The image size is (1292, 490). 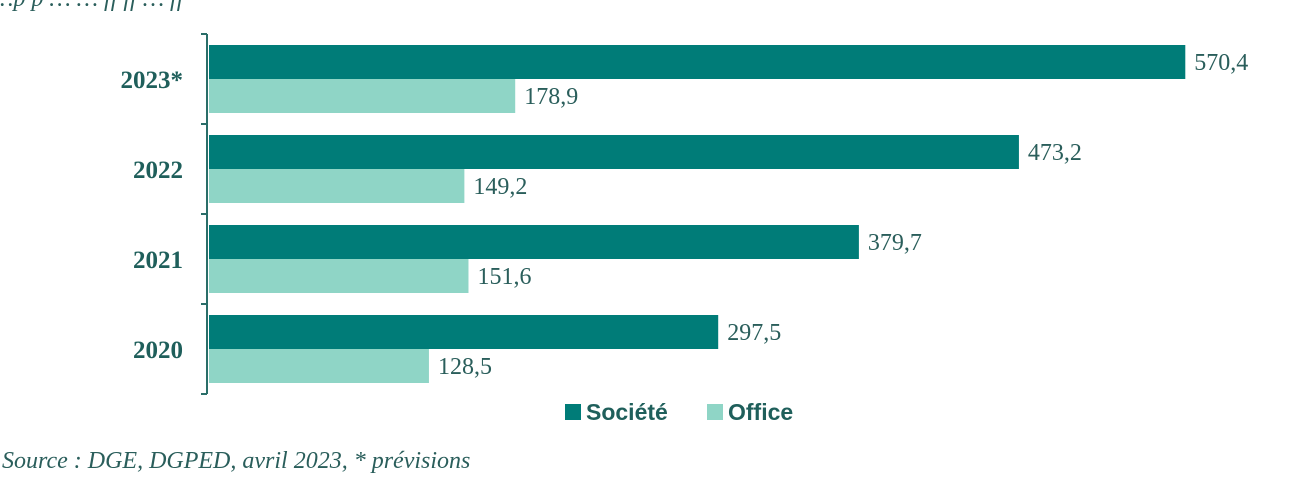 What do you see at coordinates (627, 412) in the screenshot?
I see `legend-label: Société` at bounding box center [627, 412].